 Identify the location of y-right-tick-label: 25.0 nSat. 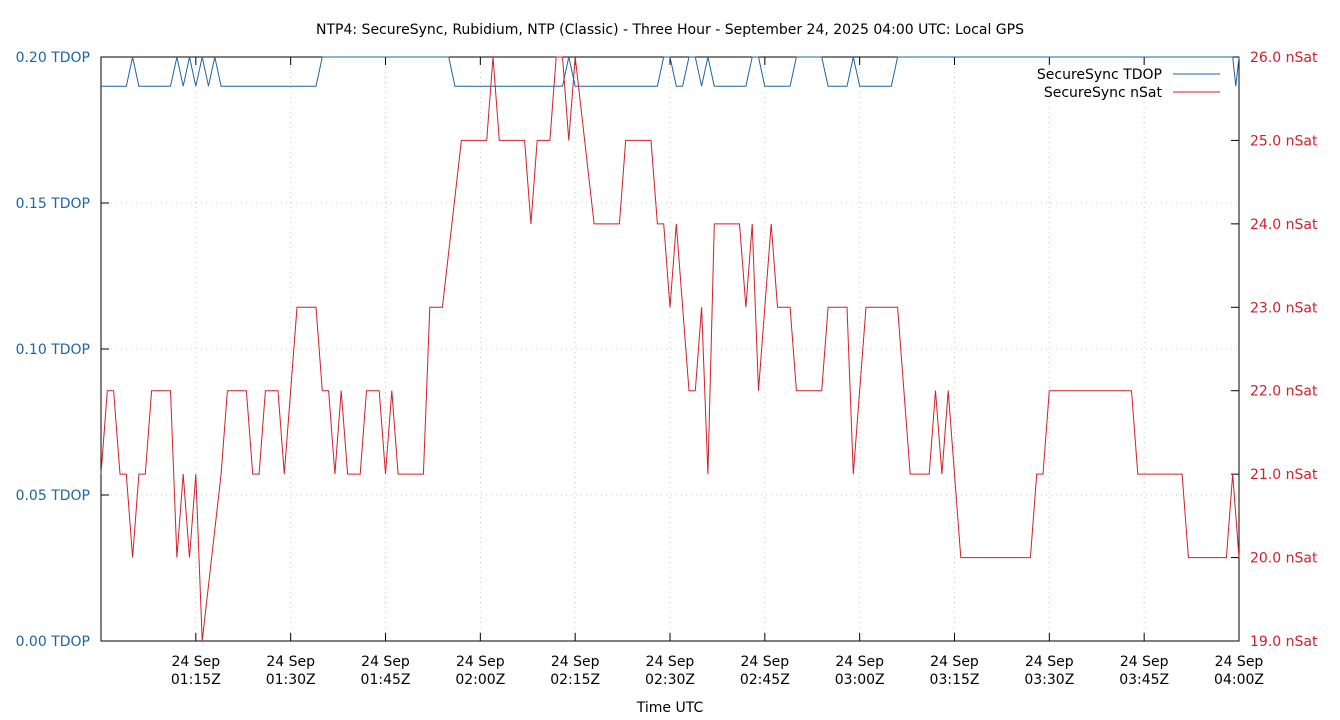
(1284, 141).